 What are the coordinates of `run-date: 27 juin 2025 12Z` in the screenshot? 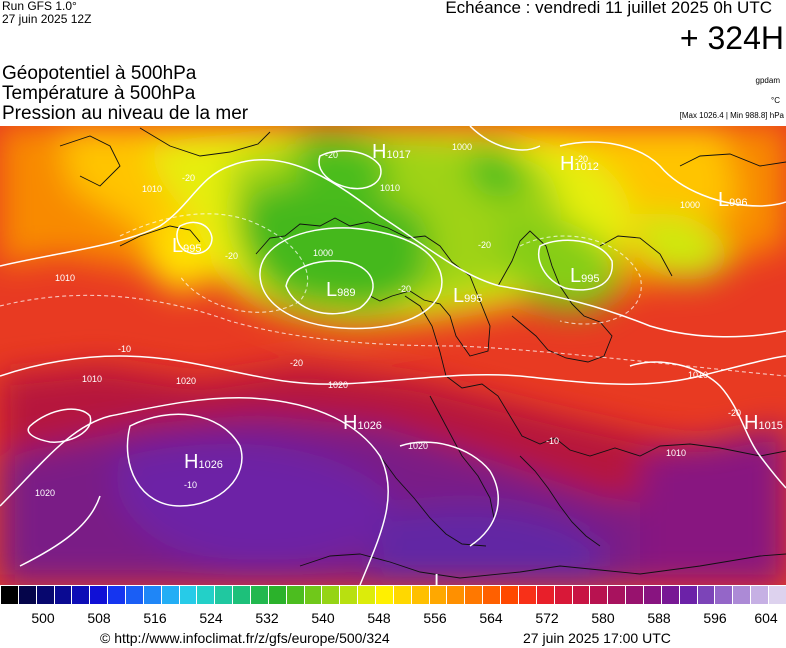 It's located at (47, 19).